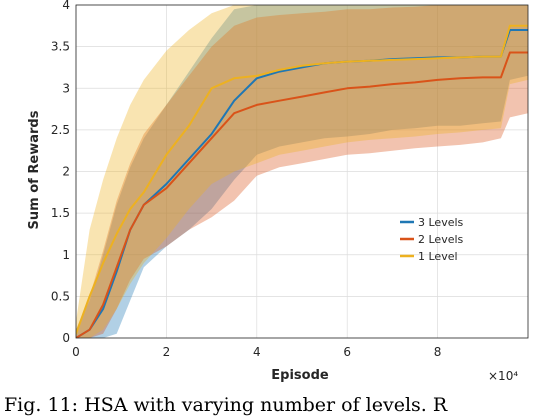  I want to click on y-ticks: 0 0.5 1 1.5 2 2.5 3 3.5 4, so click(60, 172).